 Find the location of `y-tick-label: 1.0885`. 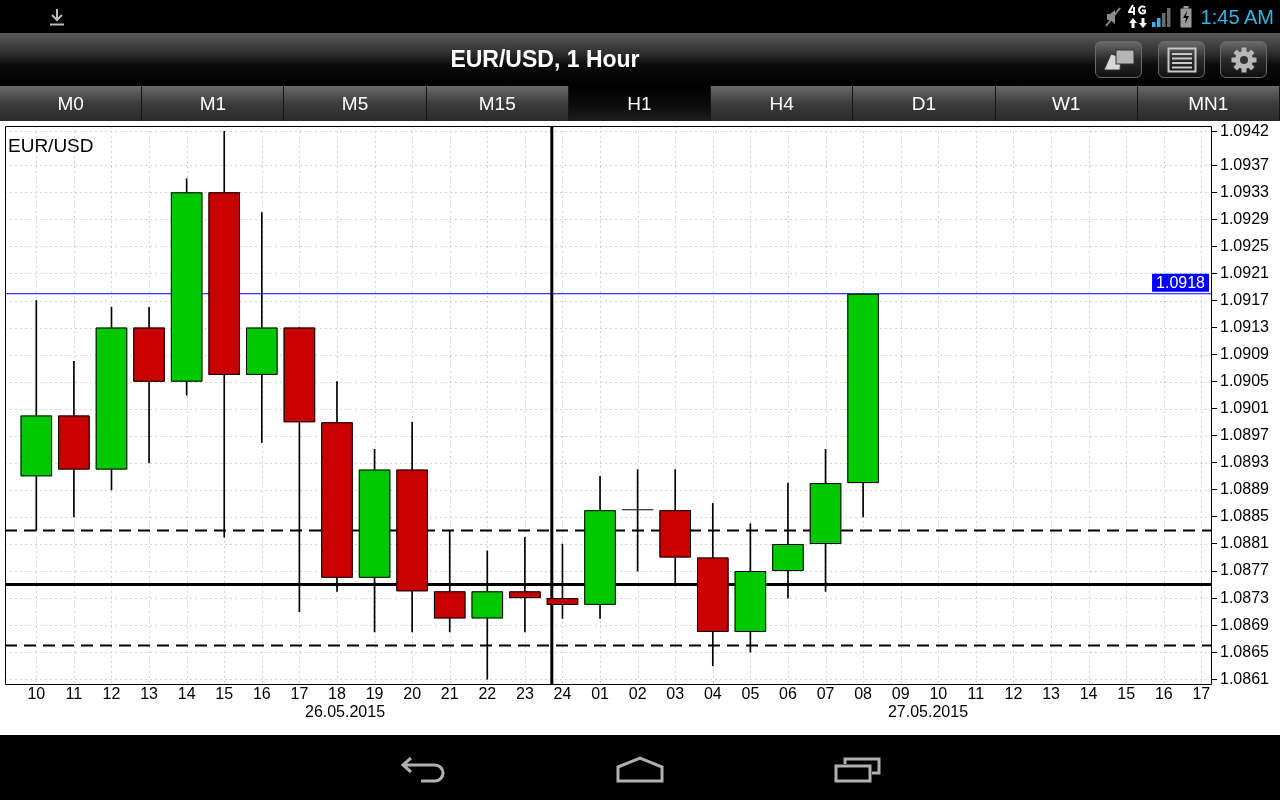

y-tick-label: 1.0885 is located at coordinates (1245, 516).